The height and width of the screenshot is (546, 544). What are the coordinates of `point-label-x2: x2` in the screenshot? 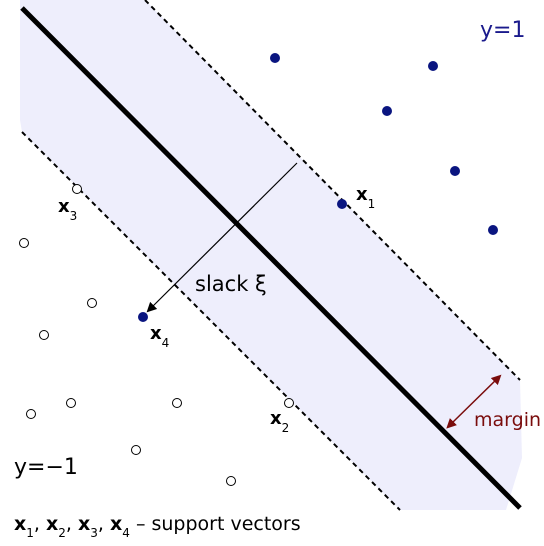 It's located at (279, 421).